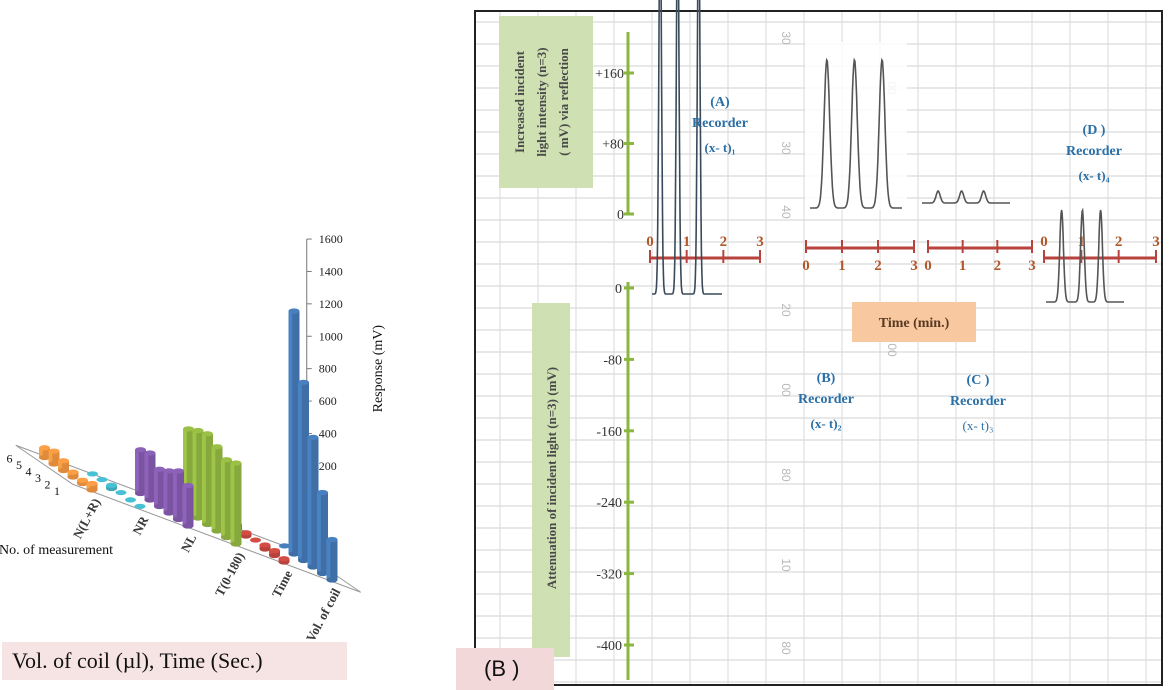  I want to click on chart-a-z-tick-label: 400, so click(328, 433).